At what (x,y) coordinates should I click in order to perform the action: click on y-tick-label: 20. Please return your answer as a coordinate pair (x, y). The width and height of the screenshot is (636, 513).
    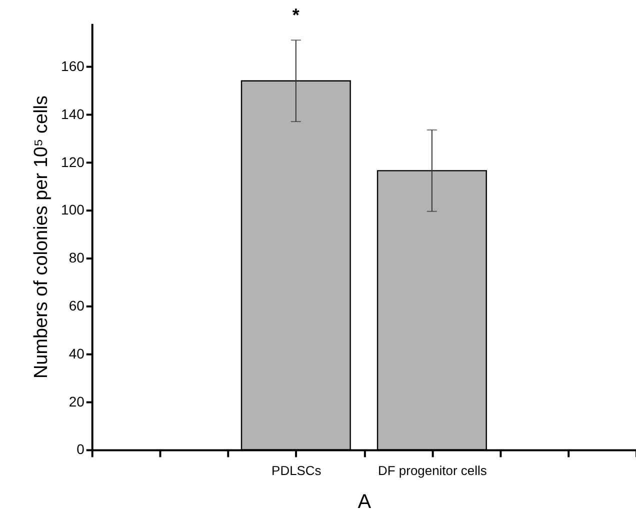
    Looking at the image, I should click on (76, 401).